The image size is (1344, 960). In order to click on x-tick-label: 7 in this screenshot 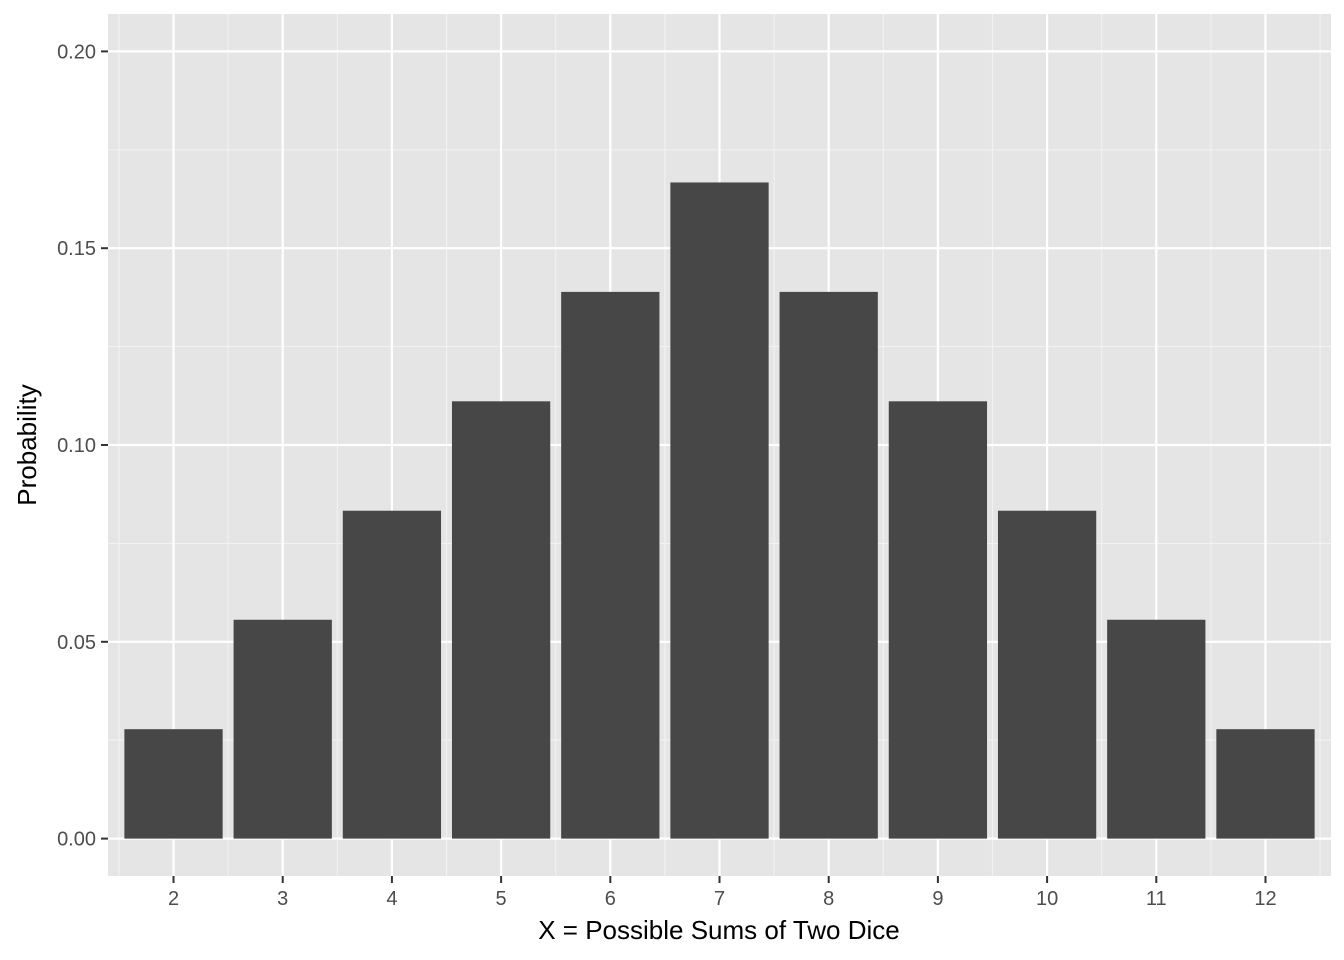, I will do `click(719, 899)`.